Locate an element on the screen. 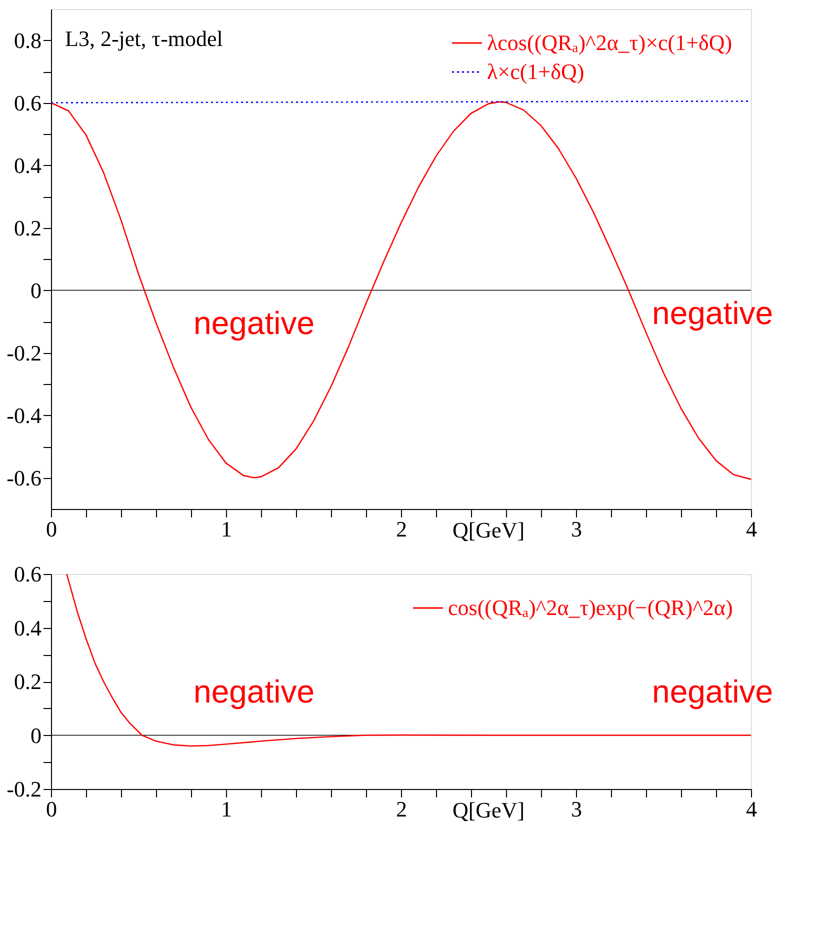 The width and height of the screenshot is (823, 935). annotation: L3, 2-jet, τ-model is located at coordinates (144, 38).